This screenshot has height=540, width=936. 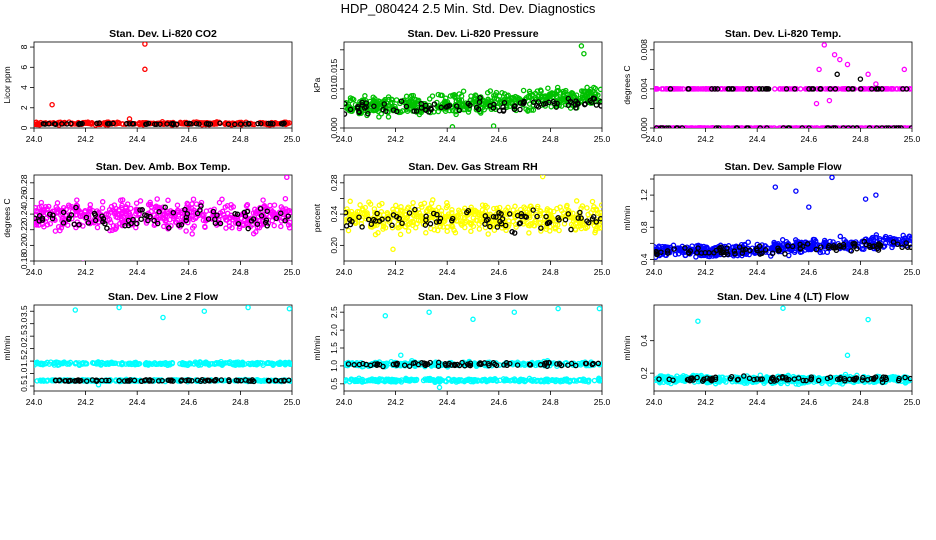 I want to click on data-points, so click(x=783, y=218).